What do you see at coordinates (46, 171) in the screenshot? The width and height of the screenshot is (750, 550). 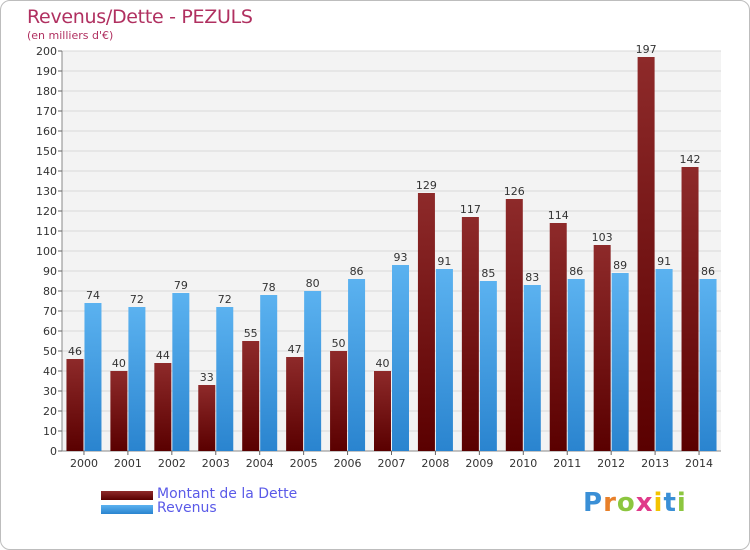 I see `y-tick-label: 140` at bounding box center [46, 171].